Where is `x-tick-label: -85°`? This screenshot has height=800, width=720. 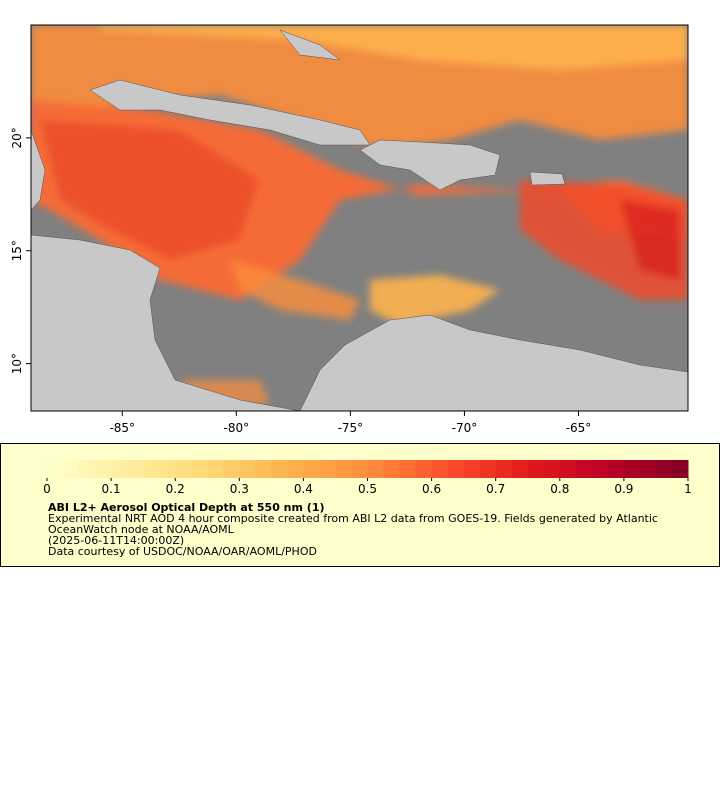 x-tick-label: -85° is located at coordinates (122, 428).